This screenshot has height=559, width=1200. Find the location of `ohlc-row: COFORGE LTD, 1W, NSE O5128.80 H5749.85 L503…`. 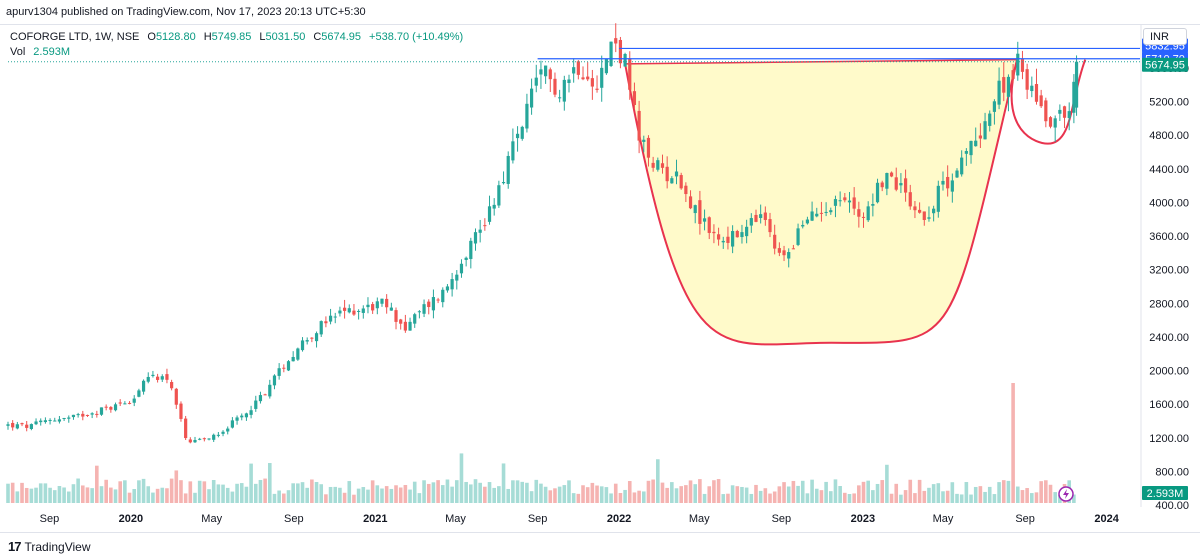

ohlc-row: COFORGE LTD, 1W, NSE O5128.80 H5749.85 L503… is located at coordinates (236, 37).